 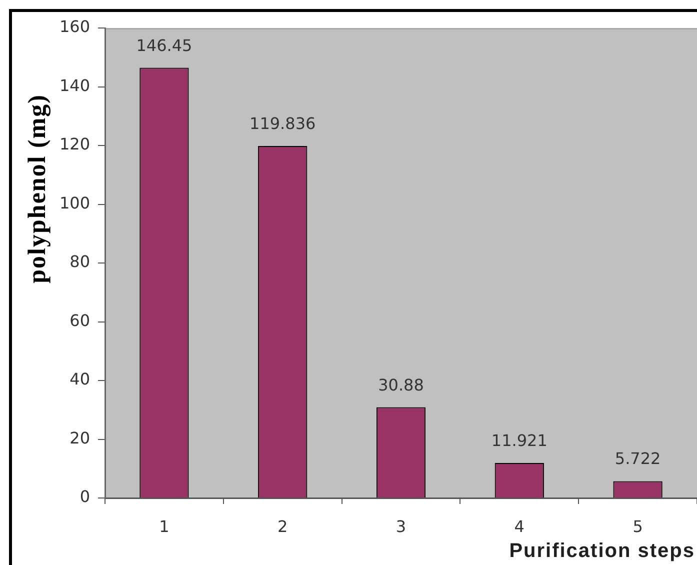 What do you see at coordinates (74, 26) in the screenshot?
I see `y-tick-label: 160` at bounding box center [74, 26].